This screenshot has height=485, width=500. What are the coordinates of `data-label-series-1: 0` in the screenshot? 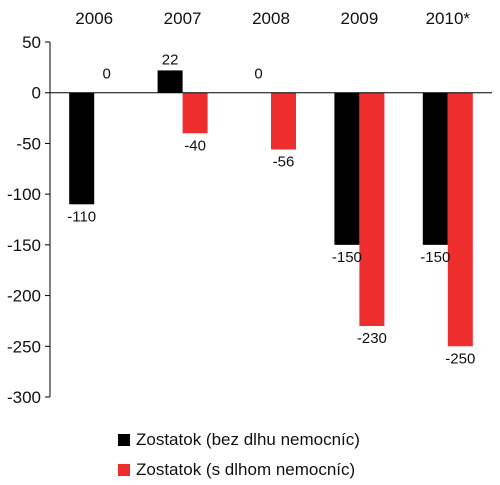 It's located at (258, 74).